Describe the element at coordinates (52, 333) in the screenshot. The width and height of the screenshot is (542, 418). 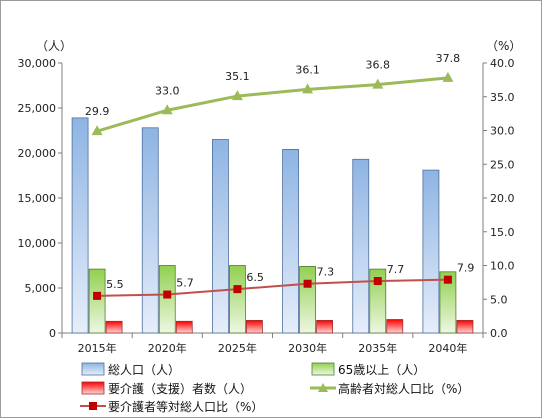
I see `left-tick-label: 0` at that location.